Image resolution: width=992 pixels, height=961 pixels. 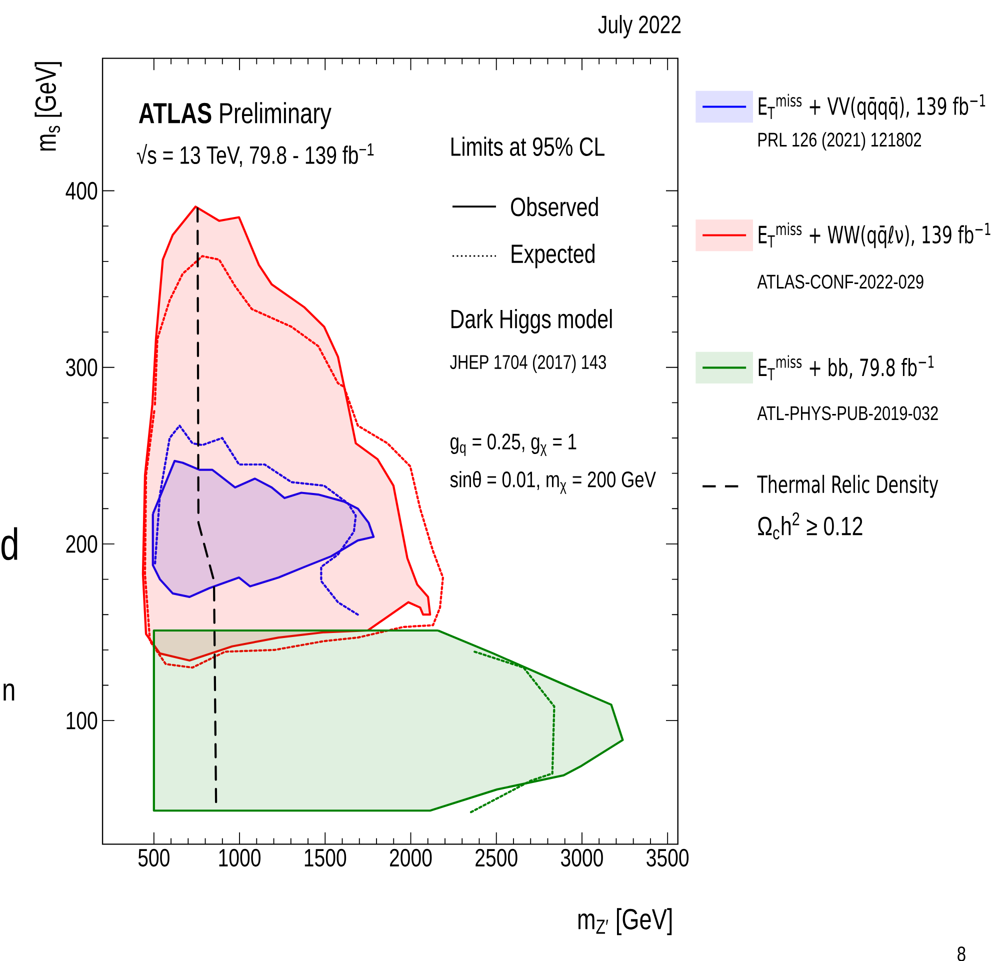 I want to click on y-tick-label: 300, so click(x=82, y=367).